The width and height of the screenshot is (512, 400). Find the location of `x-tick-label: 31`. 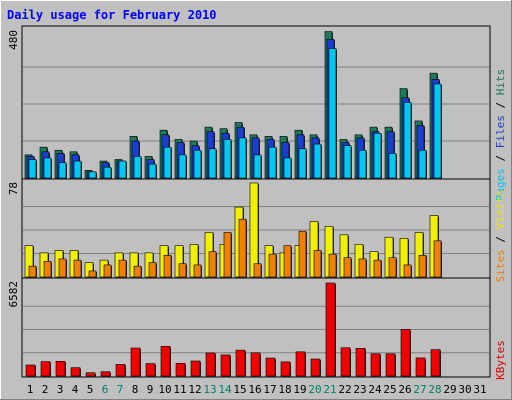

x-tick-label: 31 is located at coordinates (479, 389).